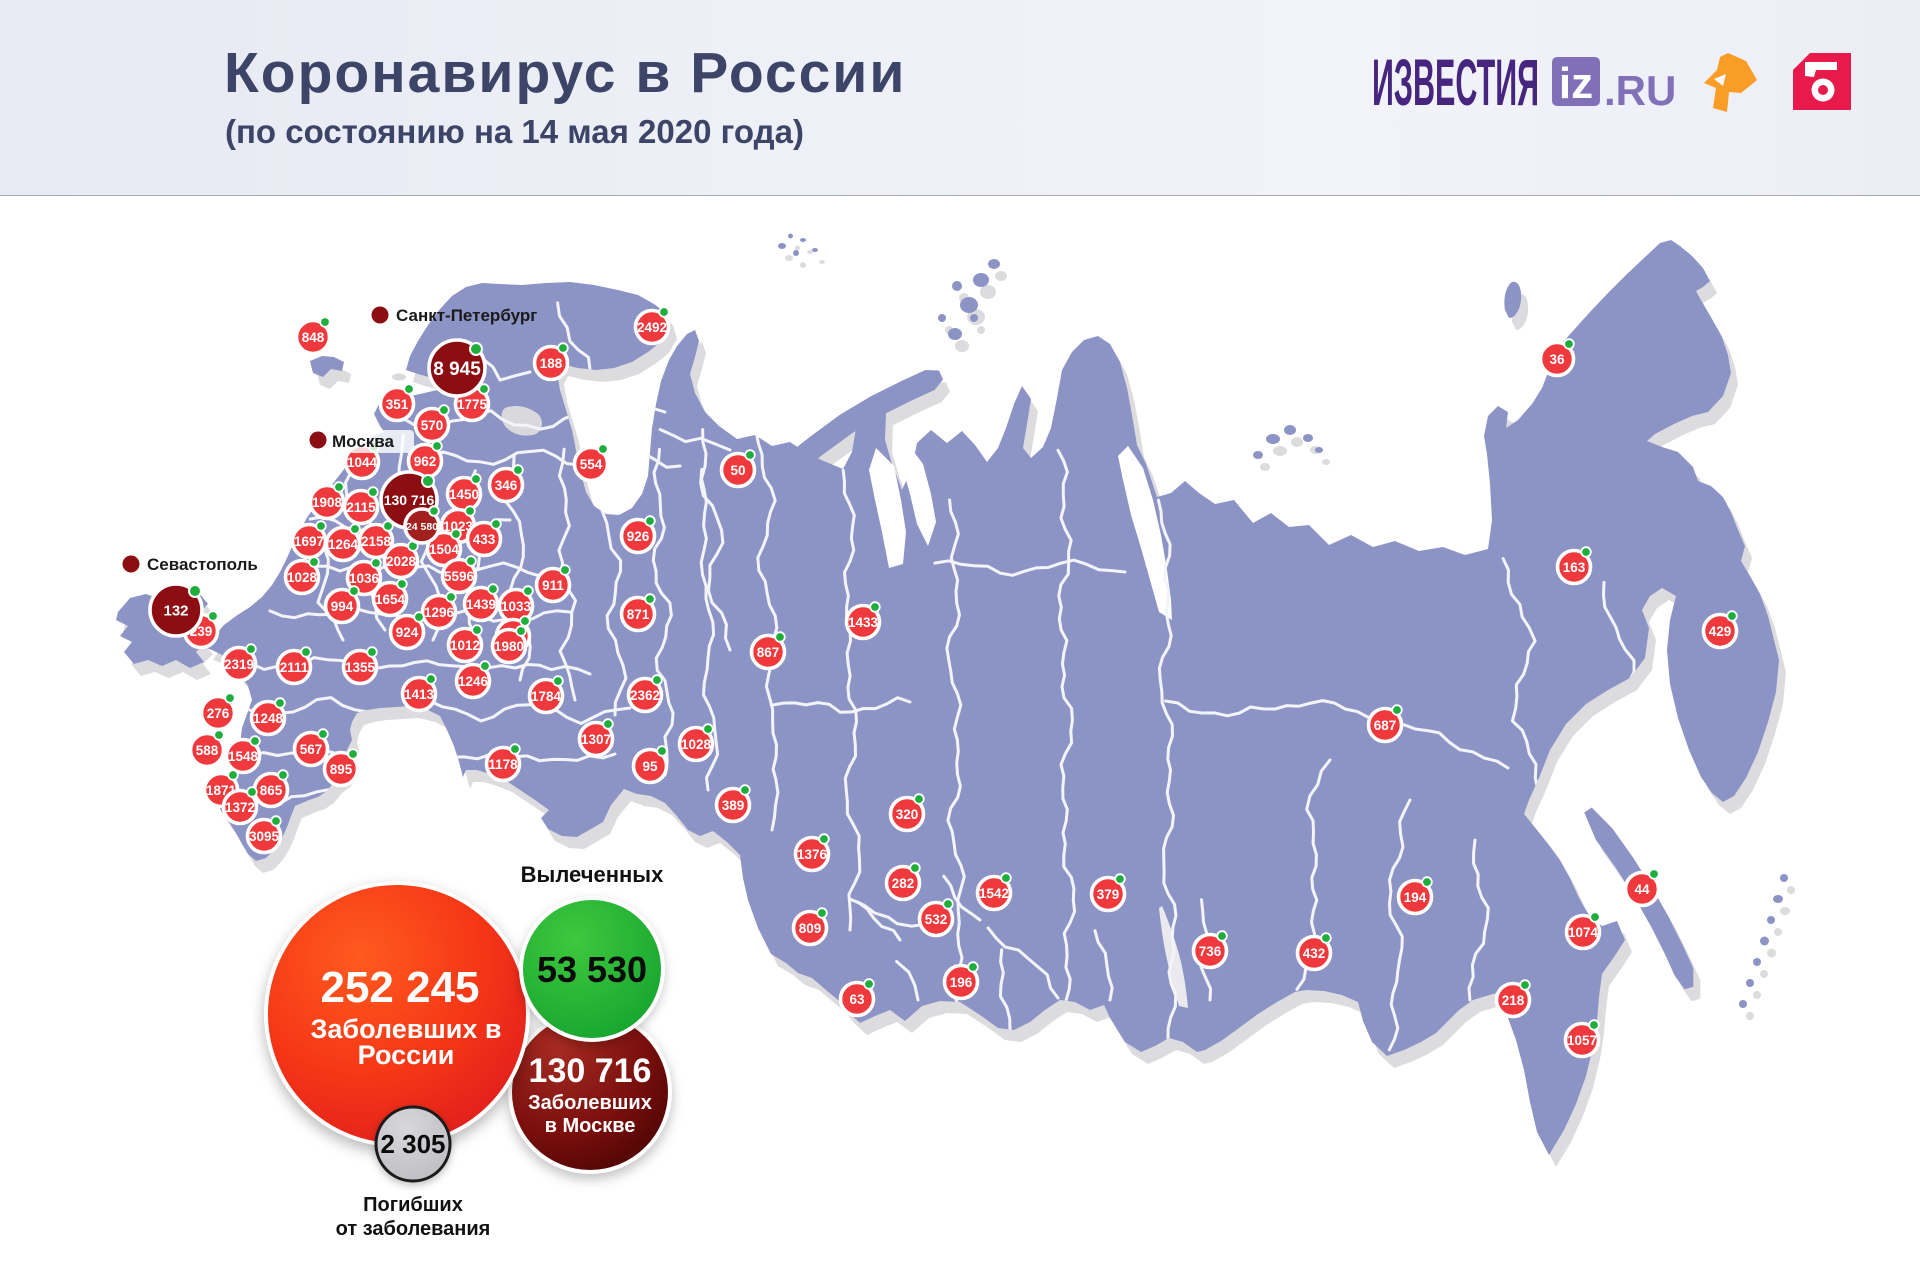 The height and width of the screenshot is (1285, 1920). I want to click on svg-text: 433, so click(484, 539).